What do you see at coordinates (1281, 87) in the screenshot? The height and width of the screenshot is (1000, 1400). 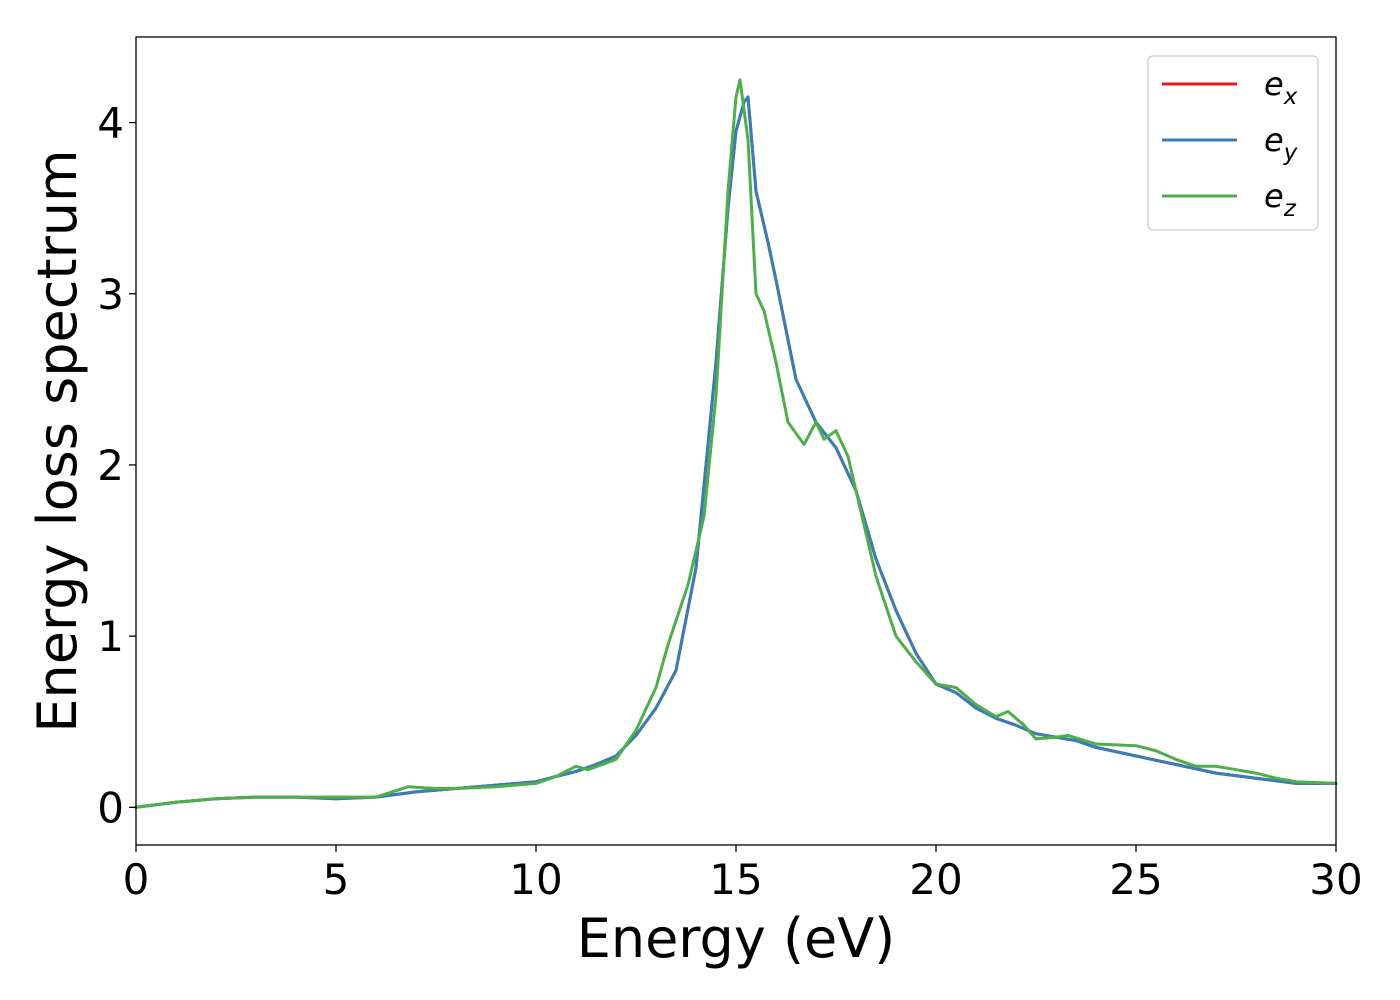 I see `legend-label-x: ex` at bounding box center [1281, 87].